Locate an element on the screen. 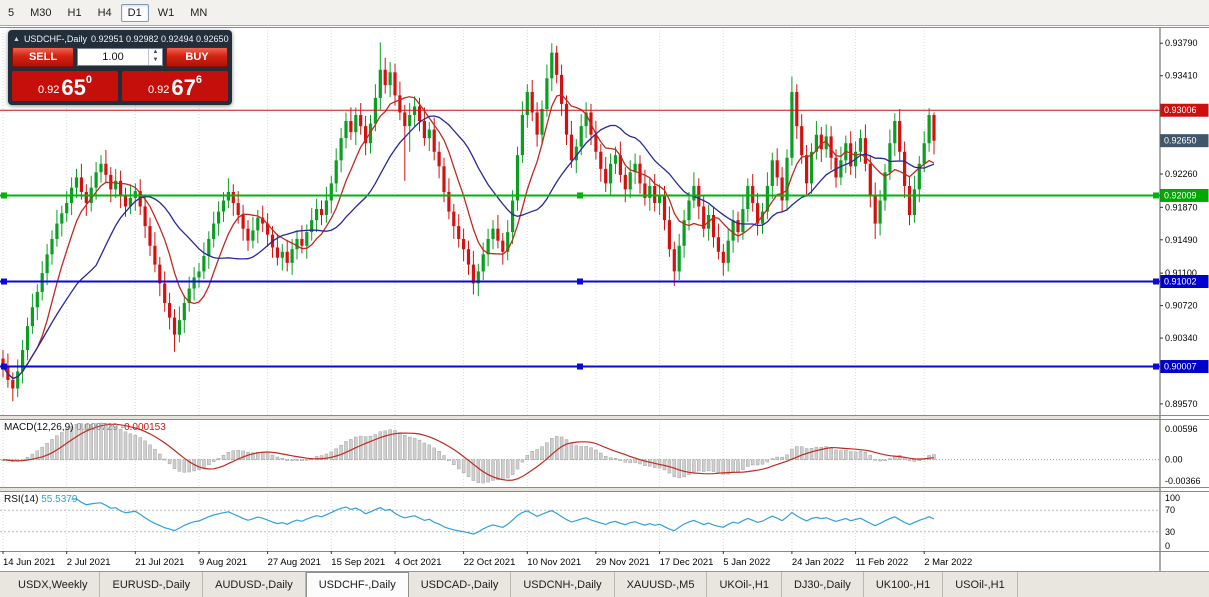 This screenshot has width=1209, height=597. svg-text: 70 is located at coordinates (1170, 510).